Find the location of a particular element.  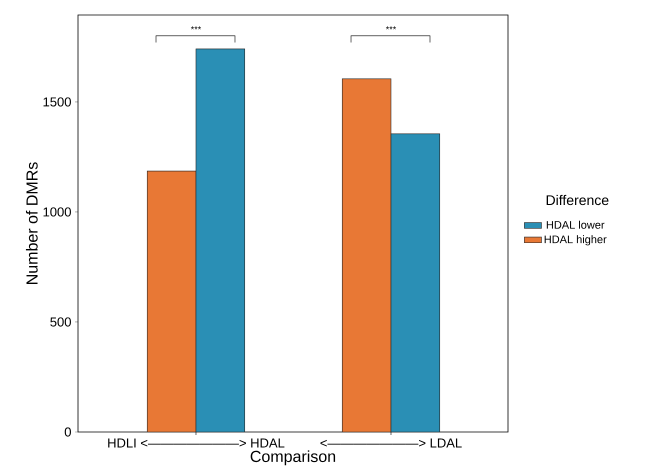

y-axis-title: Number of DMRs is located at coordinates (32, 223).